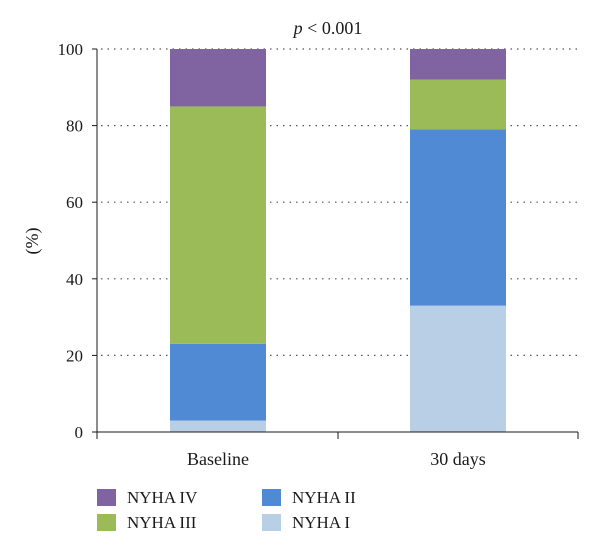 This screenshot has height=551, width=600. I want to click on bar-baseline-nyha-iv, so click(218, 78).